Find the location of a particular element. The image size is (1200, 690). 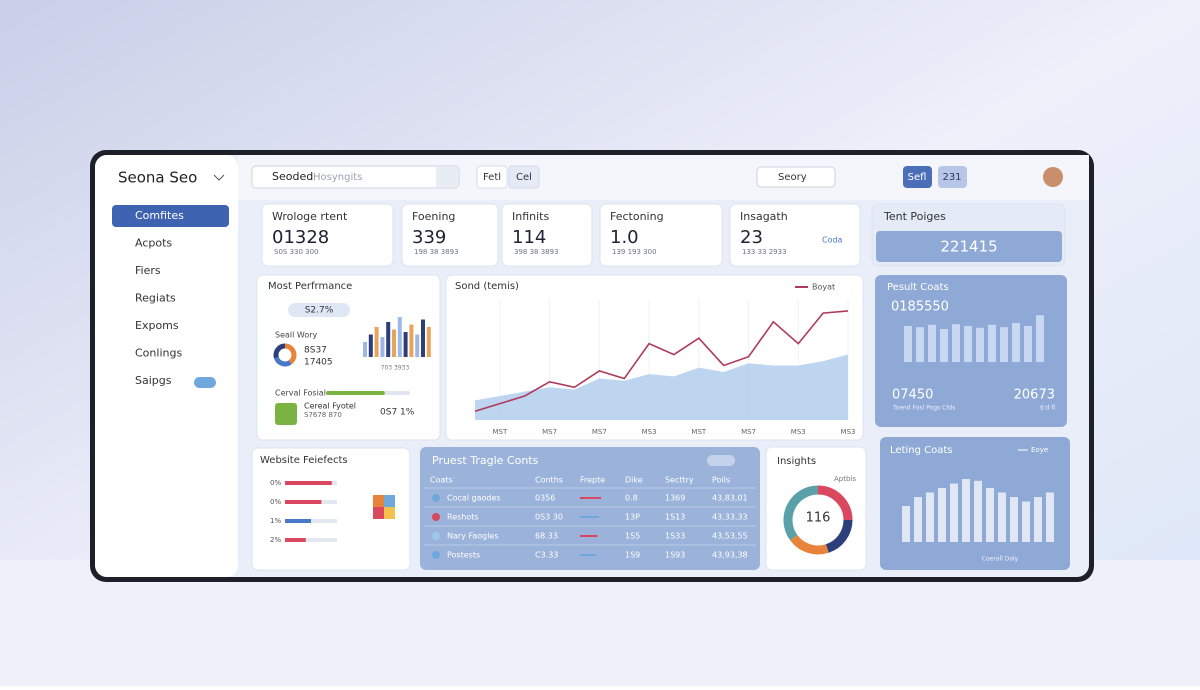

label: Website Feiefects is located at coordinates (304, 460).